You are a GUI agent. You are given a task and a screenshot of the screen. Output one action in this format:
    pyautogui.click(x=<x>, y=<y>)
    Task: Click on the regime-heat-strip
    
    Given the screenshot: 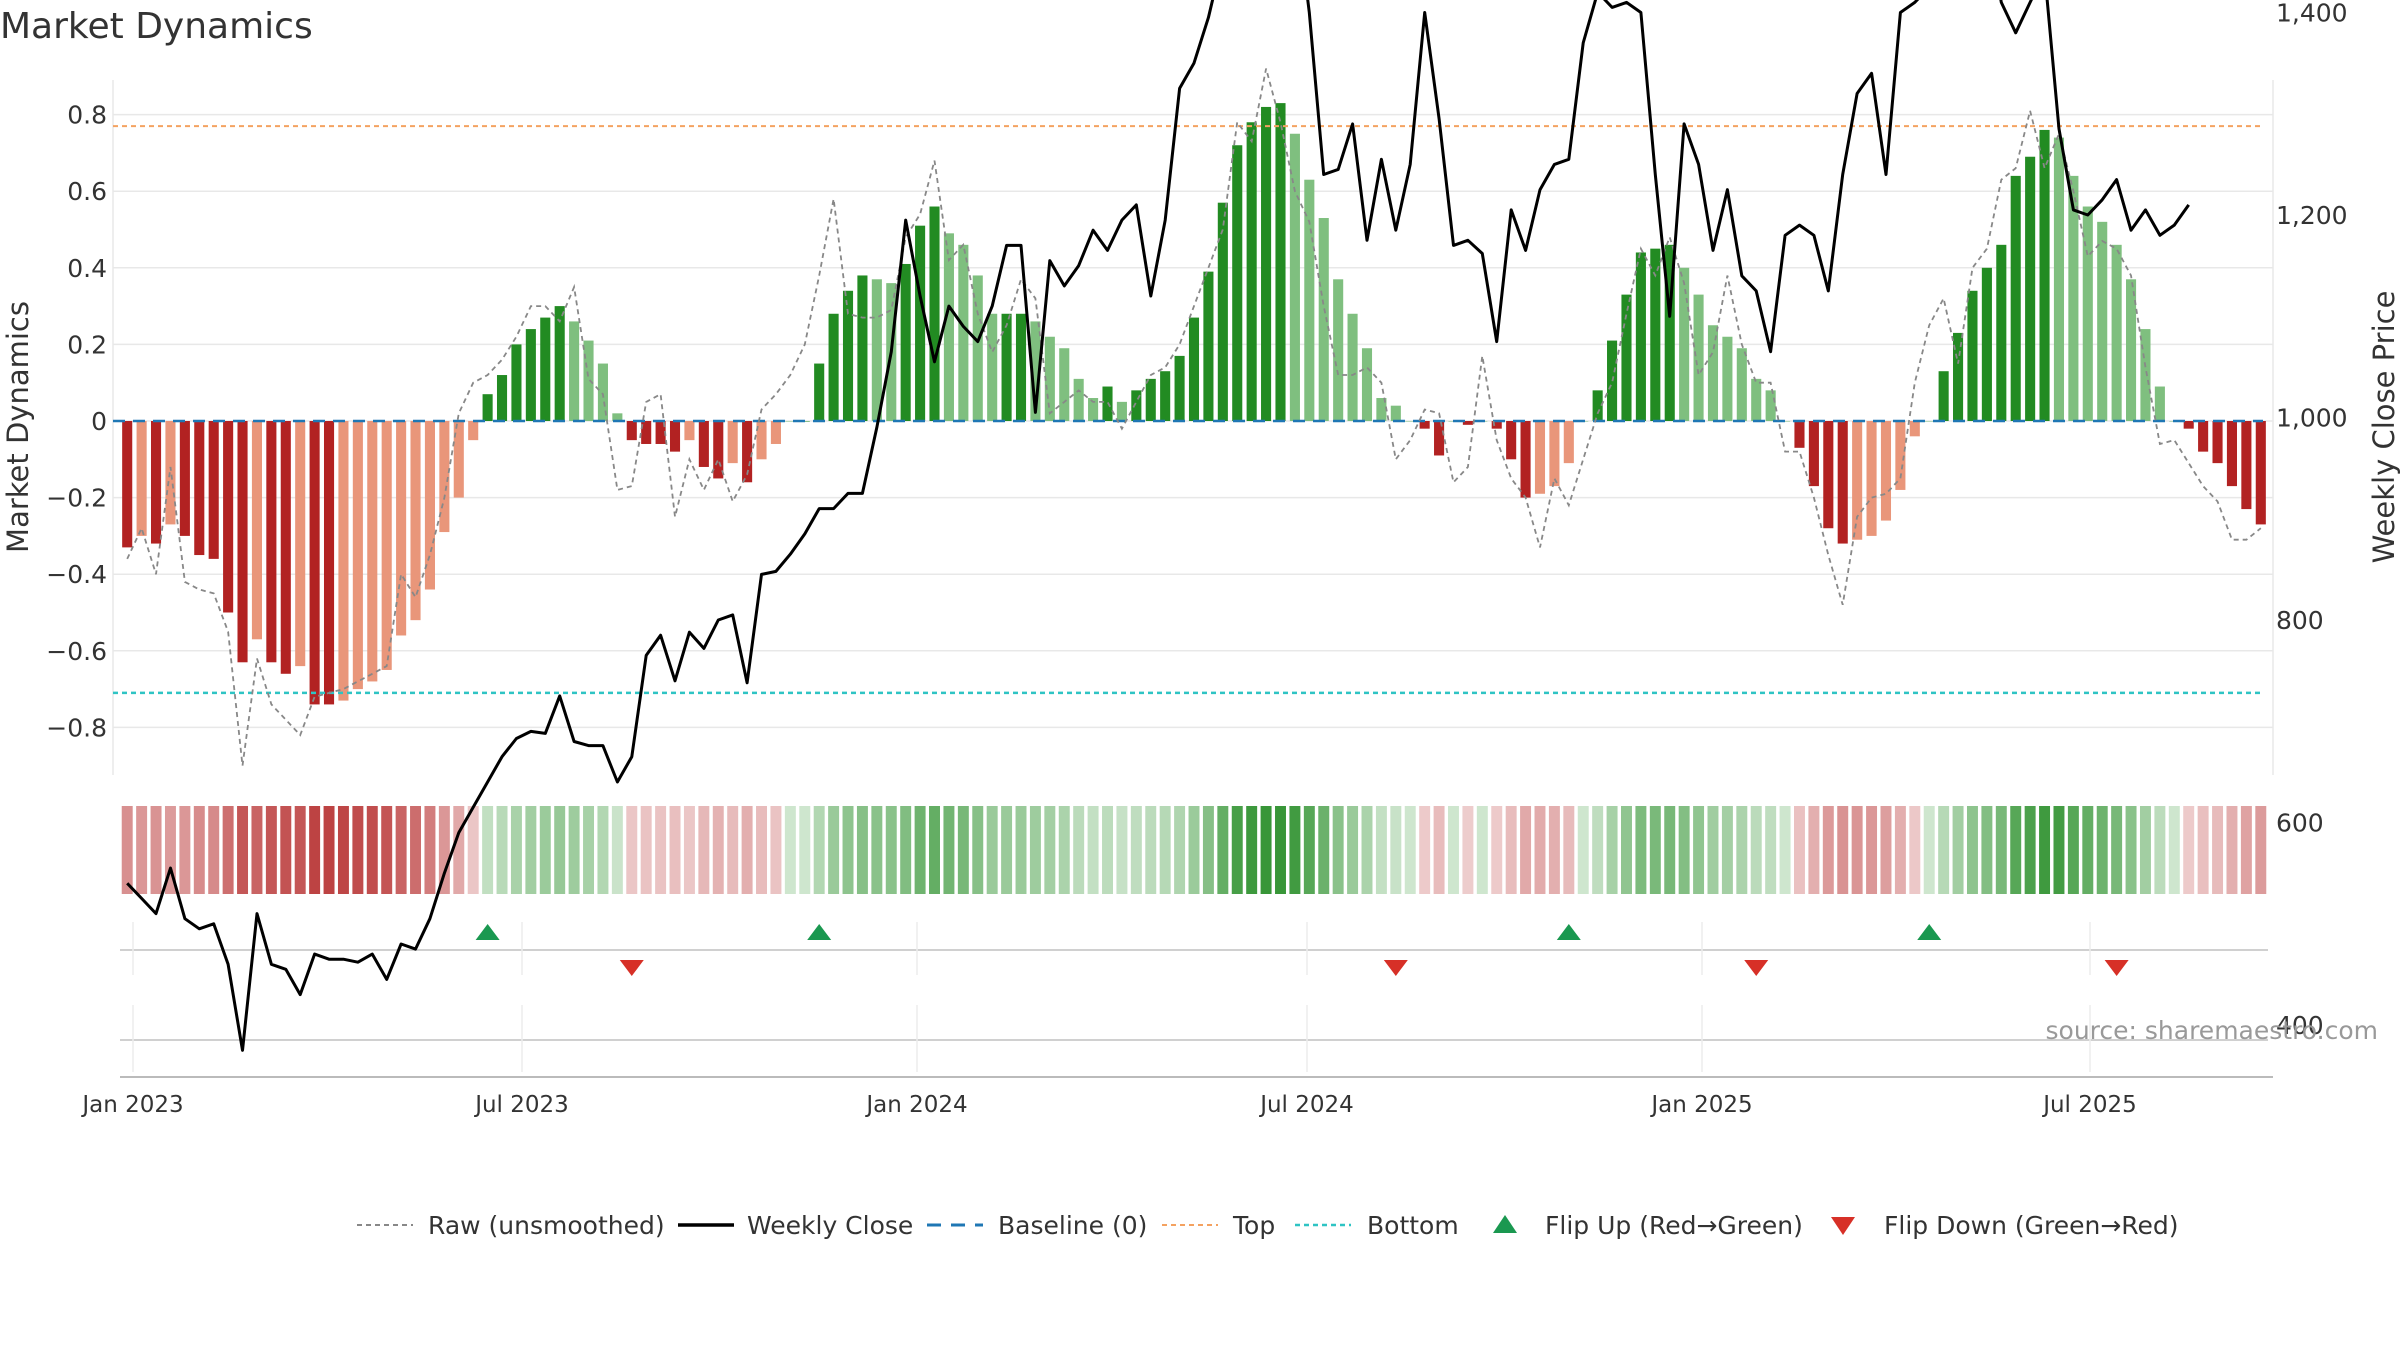 What is the action you would take?
    pyautogui.click(x=1194, y=850)
    